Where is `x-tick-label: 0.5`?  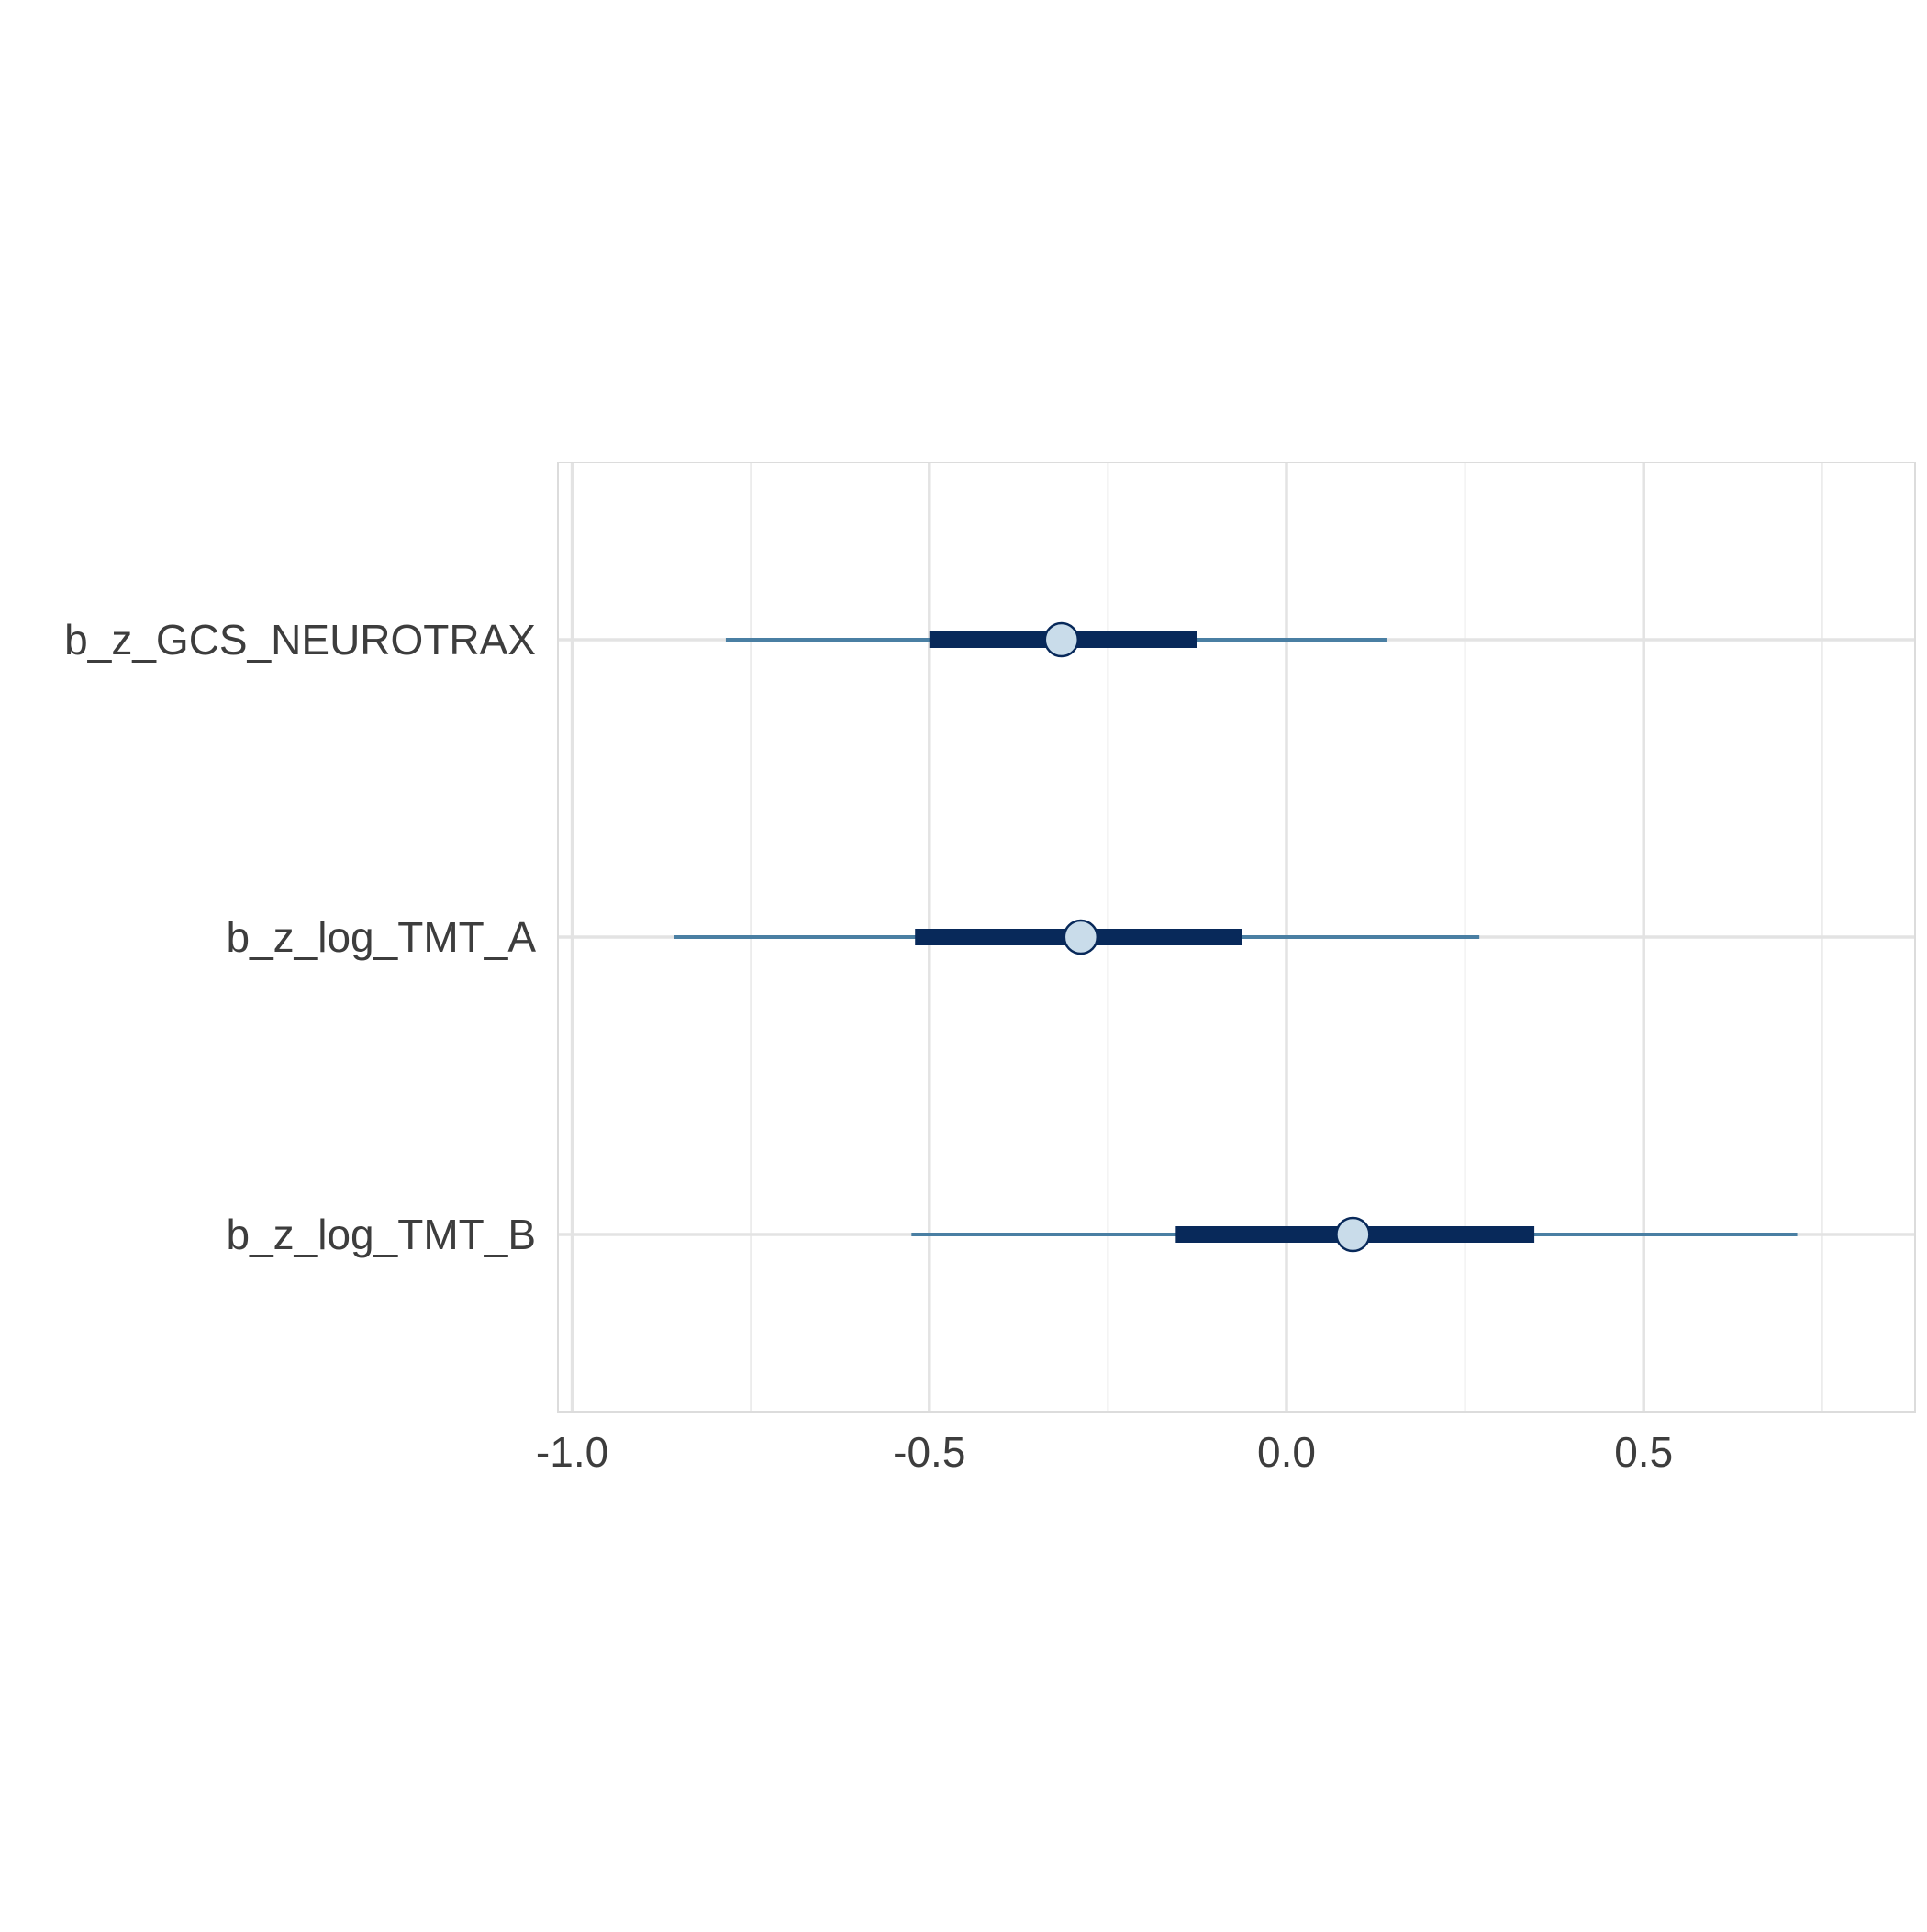
x-tick-label: 0.5 is located at coordinates (1643, 1452).